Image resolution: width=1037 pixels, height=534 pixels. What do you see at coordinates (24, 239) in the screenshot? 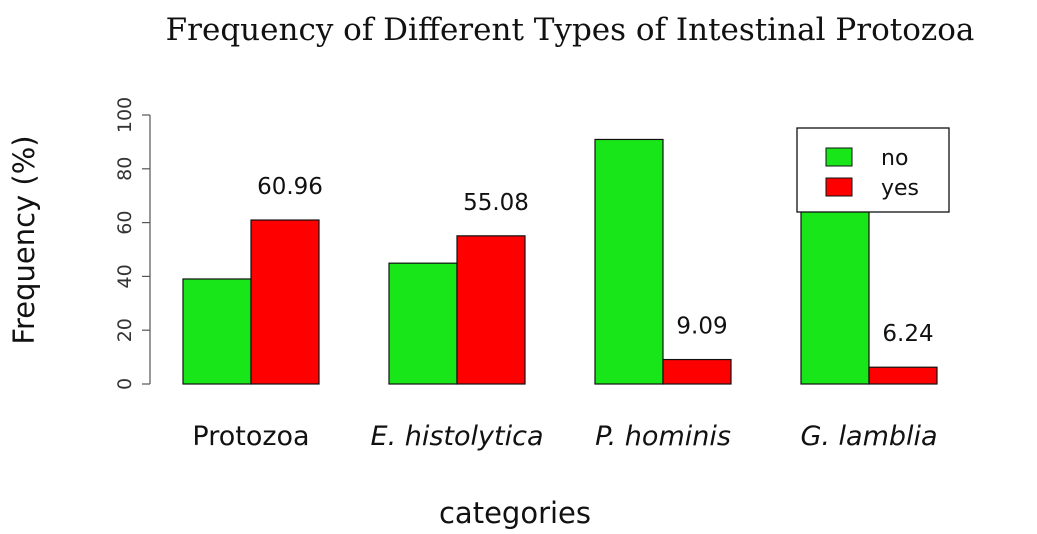
I see `y-axis-title: Frequency (%)` at bounding box center [24, 239].